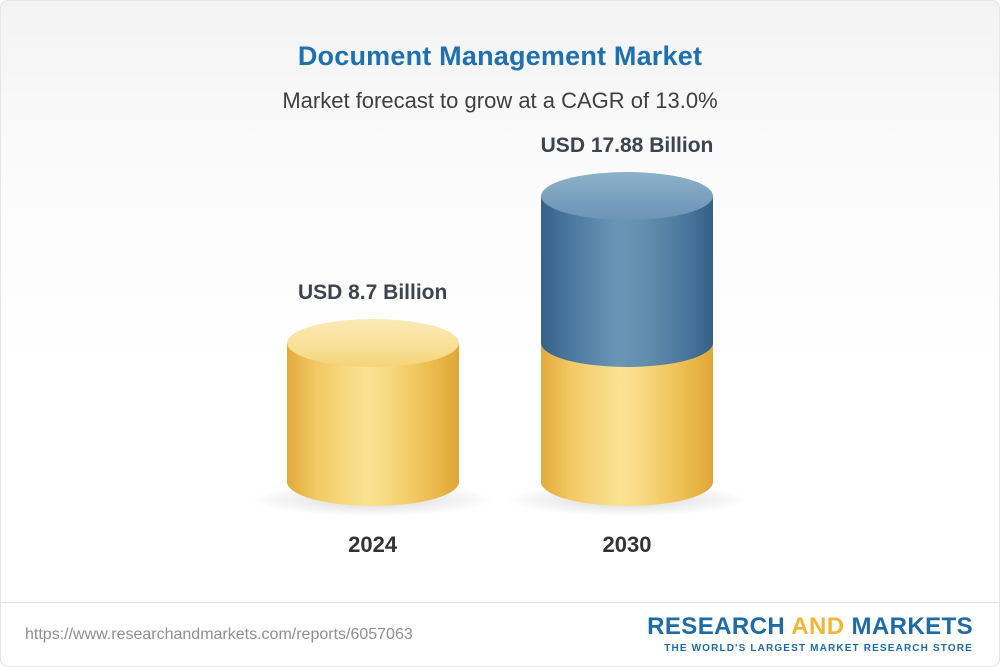  Describe the element at coordinates (372, 292) in the screenshot. I see `value-label-2024: USD 8.7 Billion` at that location.